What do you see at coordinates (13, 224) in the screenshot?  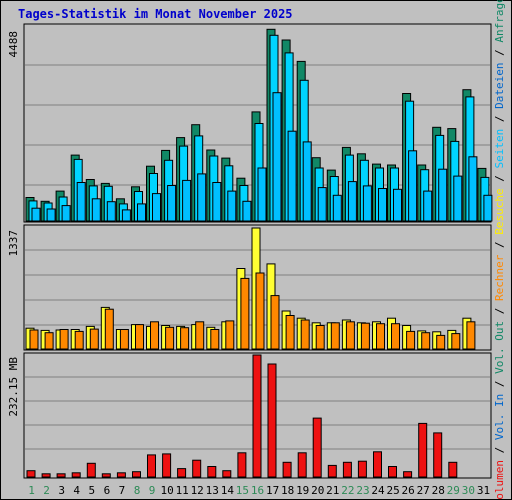 I see `y-axis-labels: 4488 1337 232.15 MB` at bounding box center [13, 224].